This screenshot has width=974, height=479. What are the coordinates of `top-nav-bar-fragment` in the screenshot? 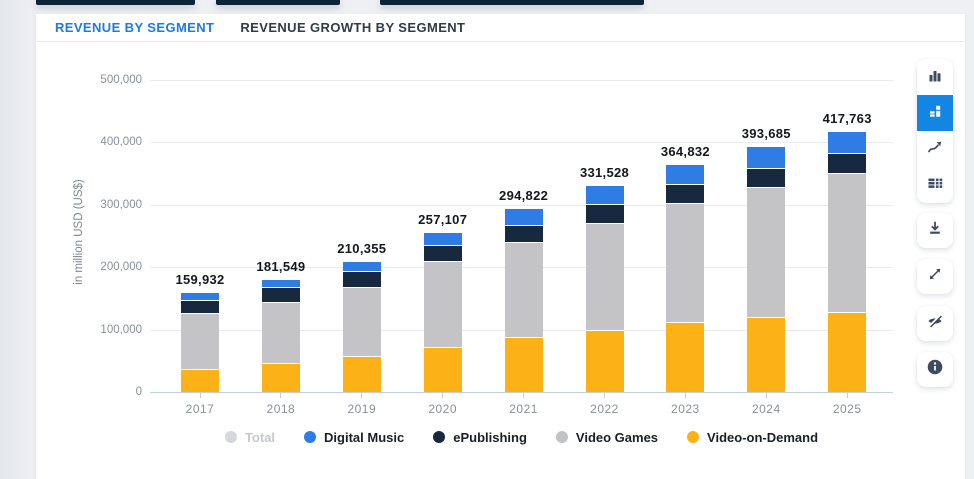 It's located at (278, 2).